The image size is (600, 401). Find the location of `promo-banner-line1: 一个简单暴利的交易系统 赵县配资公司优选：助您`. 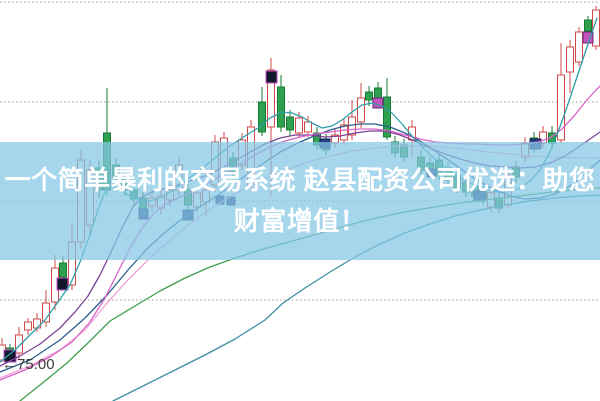

promo-banner-line1: 一个简单暴利的交易系统 赵县配资公司优选：助您 is located at coordinates (300, 180).